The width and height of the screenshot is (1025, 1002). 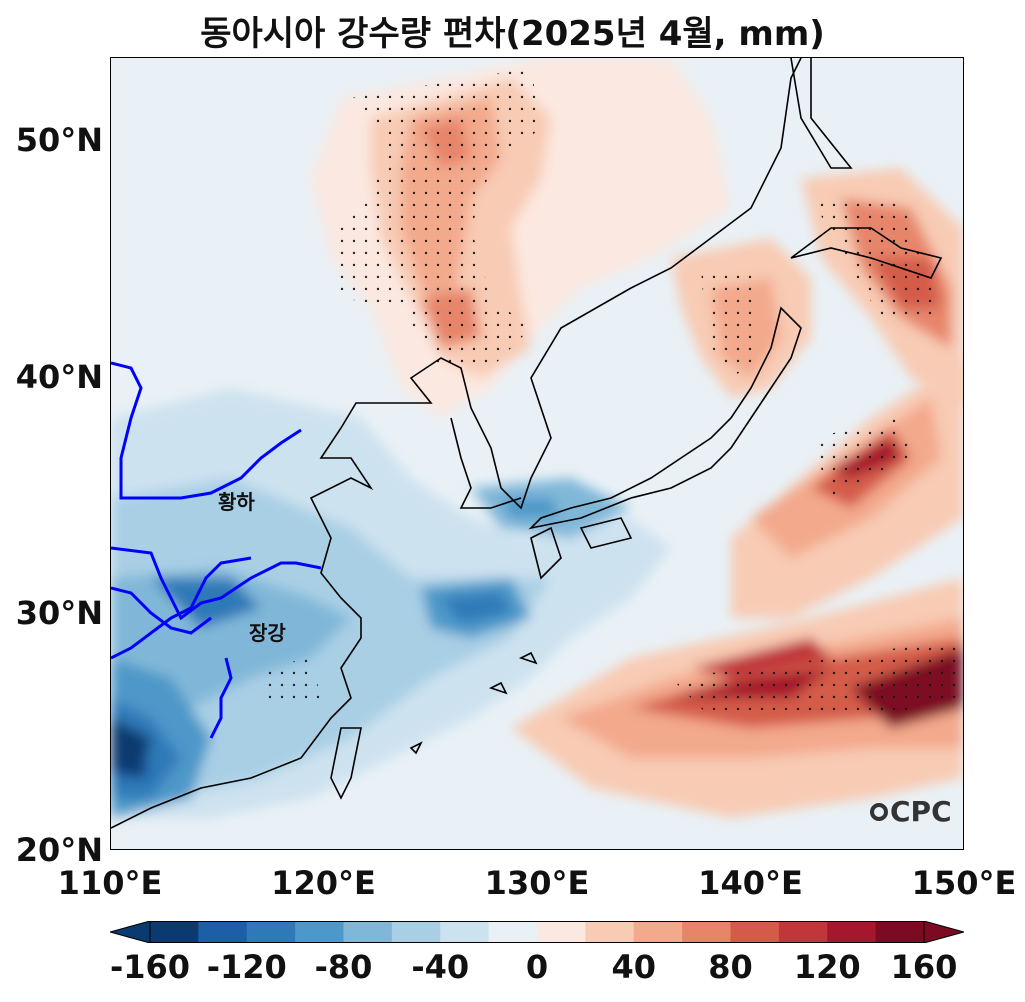 I want to click on logo-text: CPC, so click(x=921, y=811).